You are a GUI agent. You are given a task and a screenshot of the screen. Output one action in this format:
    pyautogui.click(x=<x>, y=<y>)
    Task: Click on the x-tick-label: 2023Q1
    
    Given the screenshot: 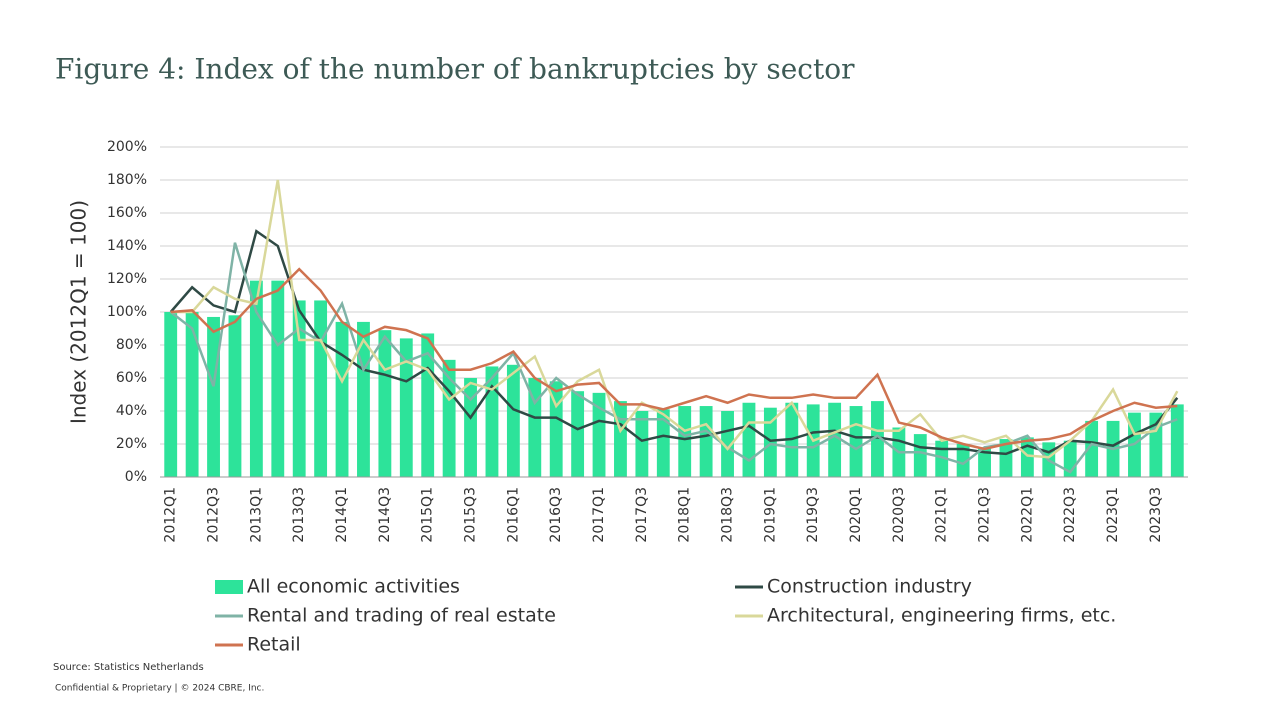 What is the action you would take?
    pyautogui.click(x=1113, y=515)
    